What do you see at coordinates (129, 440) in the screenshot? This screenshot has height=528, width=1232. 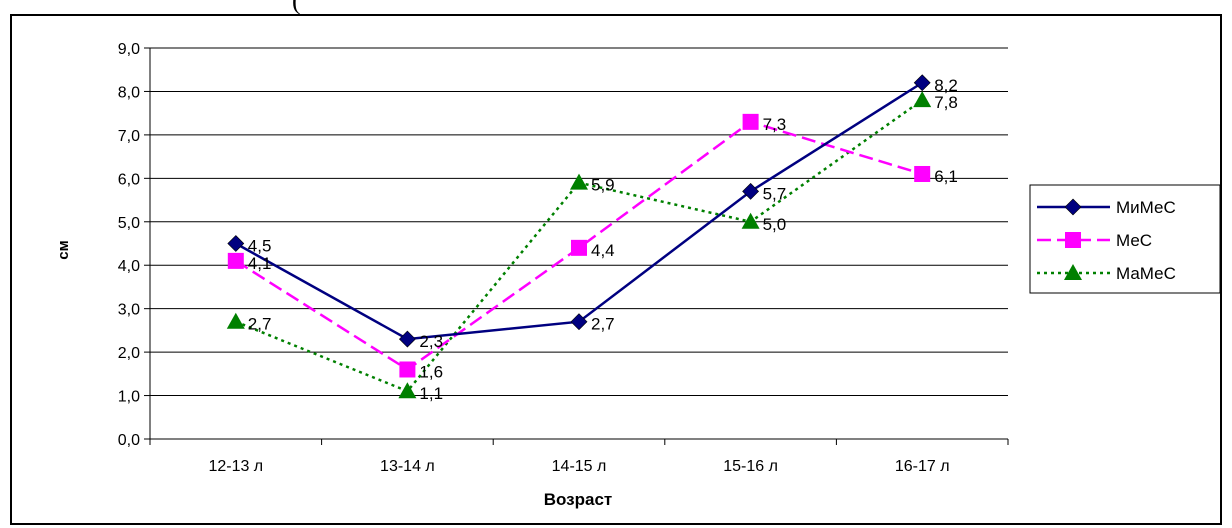 I see `y-tick-label: 0,0` at bounding box center [129, 440].